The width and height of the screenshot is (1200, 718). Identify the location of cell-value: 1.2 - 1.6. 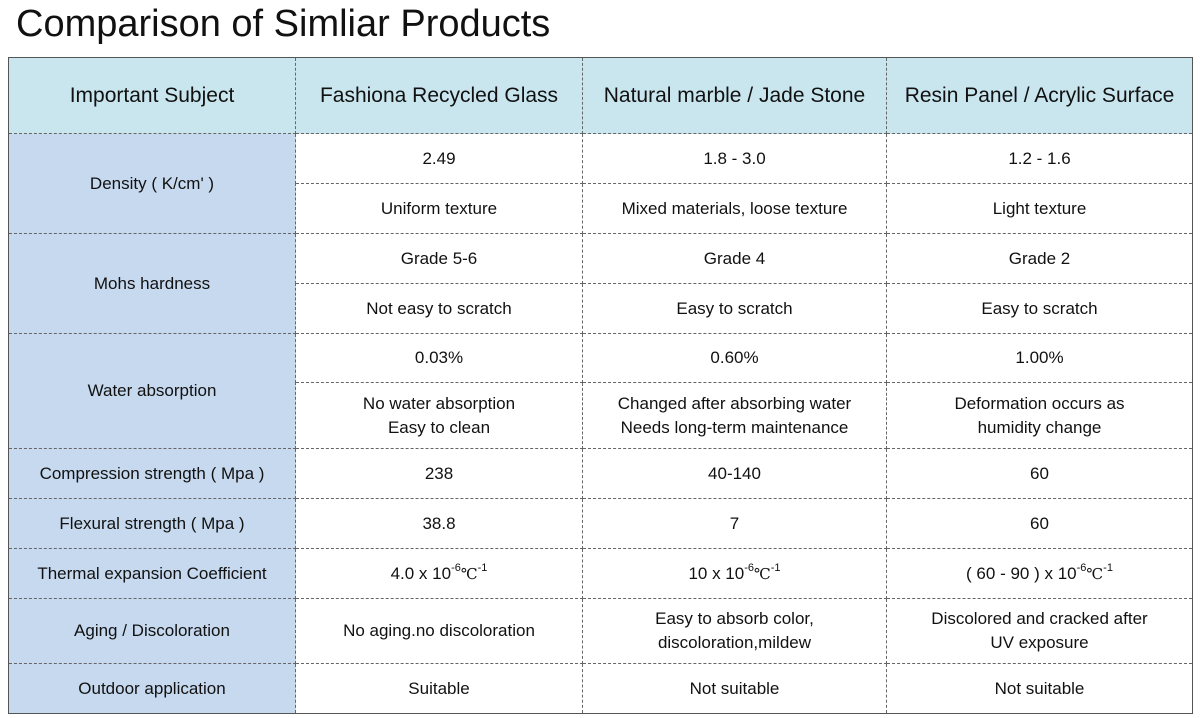
(1039, 158).